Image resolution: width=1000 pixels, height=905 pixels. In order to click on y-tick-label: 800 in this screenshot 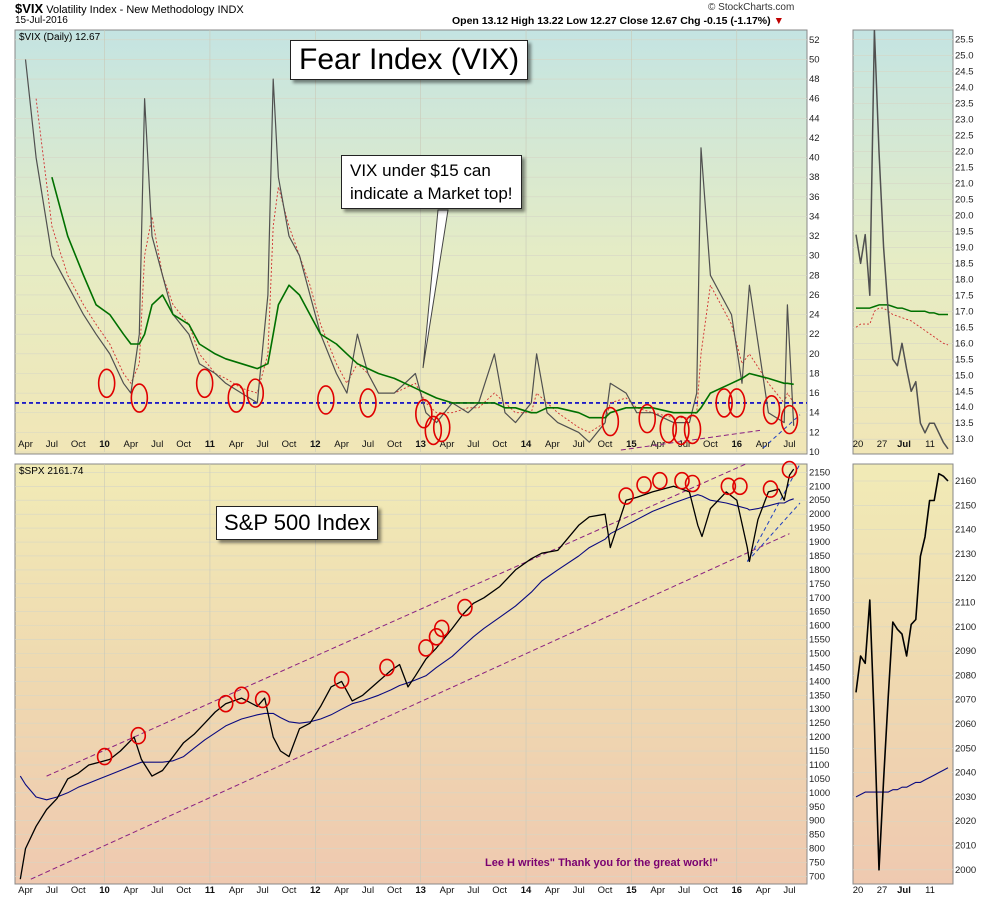, I will do `click(817, 849)`.